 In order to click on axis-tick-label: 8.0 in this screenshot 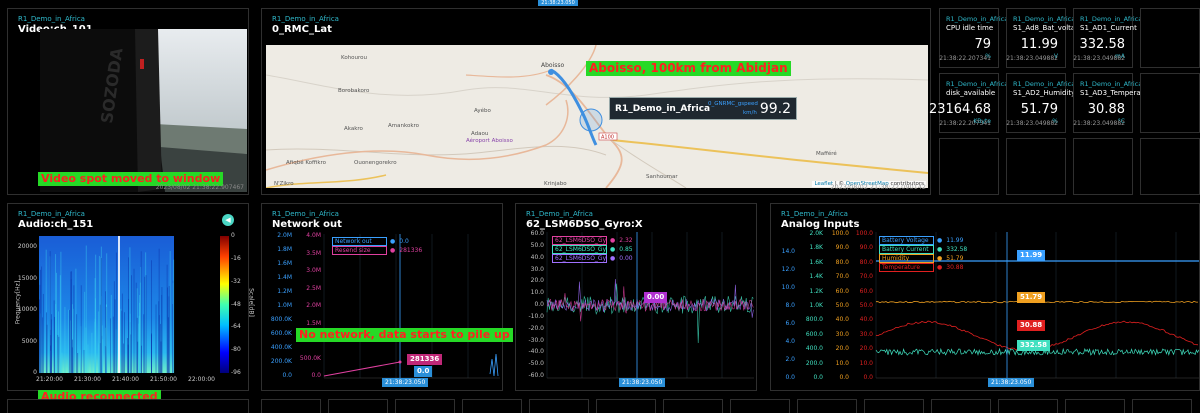, I will do `click(790, 305)`.